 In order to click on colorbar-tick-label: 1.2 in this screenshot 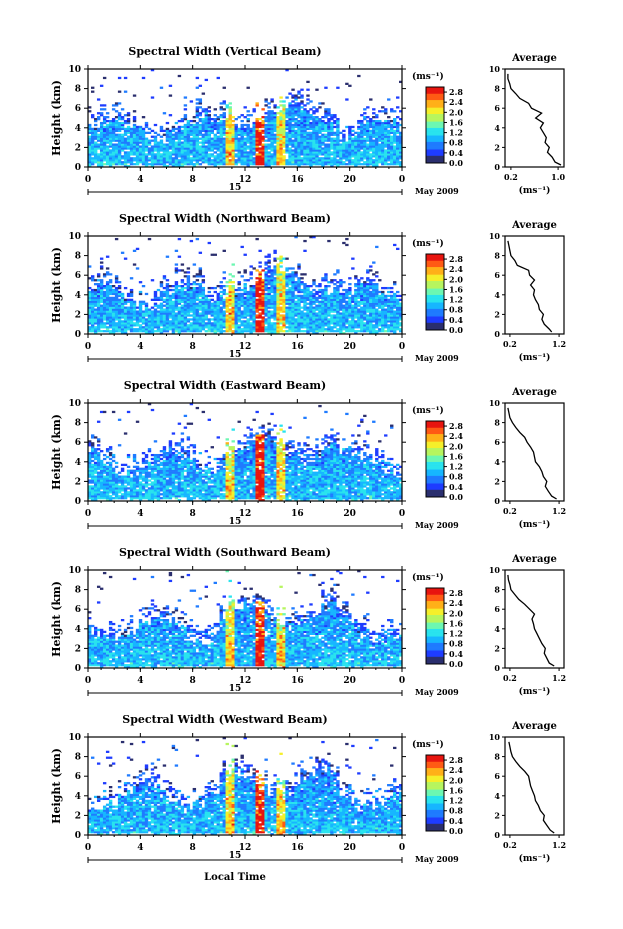, I will do `click(456, 133)`.